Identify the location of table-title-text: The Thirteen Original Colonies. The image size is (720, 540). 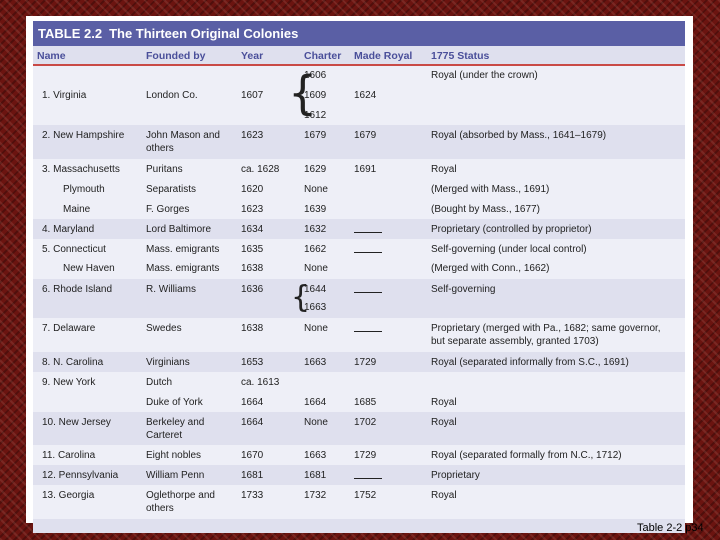
(204, 33).